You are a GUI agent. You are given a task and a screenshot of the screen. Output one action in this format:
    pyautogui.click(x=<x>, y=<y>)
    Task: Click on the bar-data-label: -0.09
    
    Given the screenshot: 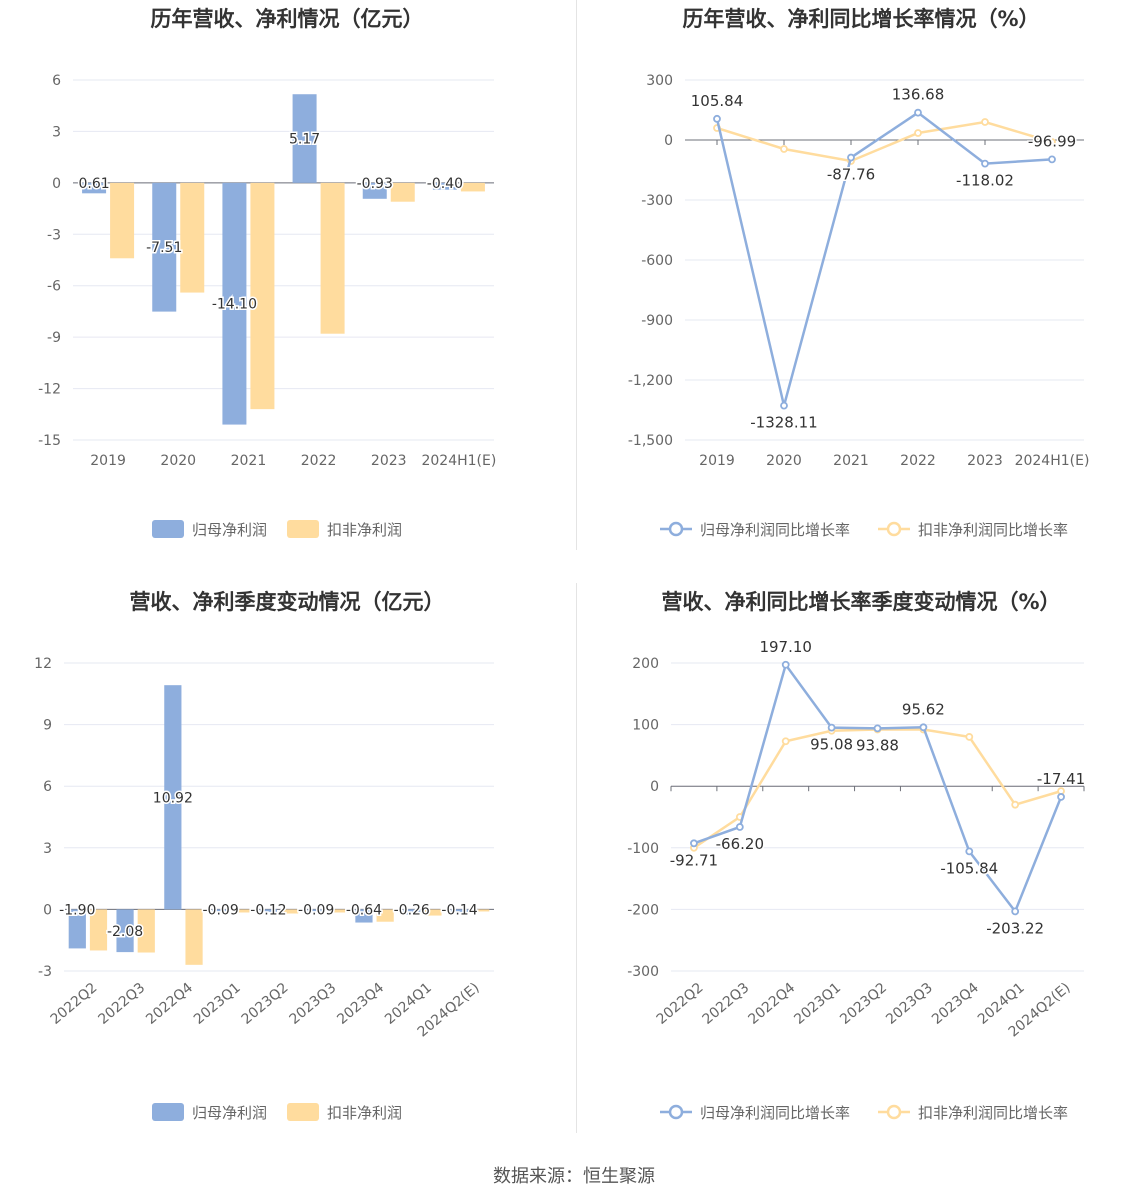 What is the action you would take?
    pyautogui.click(x=316, y=910)
    